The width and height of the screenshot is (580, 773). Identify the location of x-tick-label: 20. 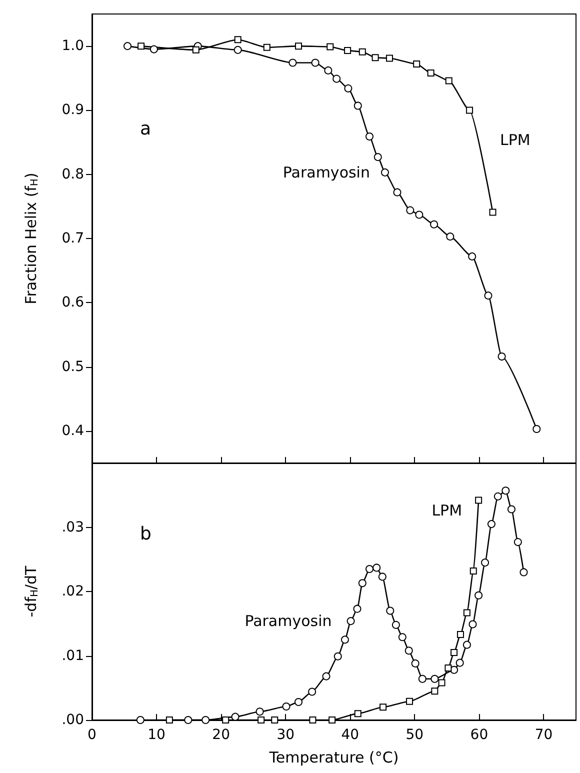
(221, 735).